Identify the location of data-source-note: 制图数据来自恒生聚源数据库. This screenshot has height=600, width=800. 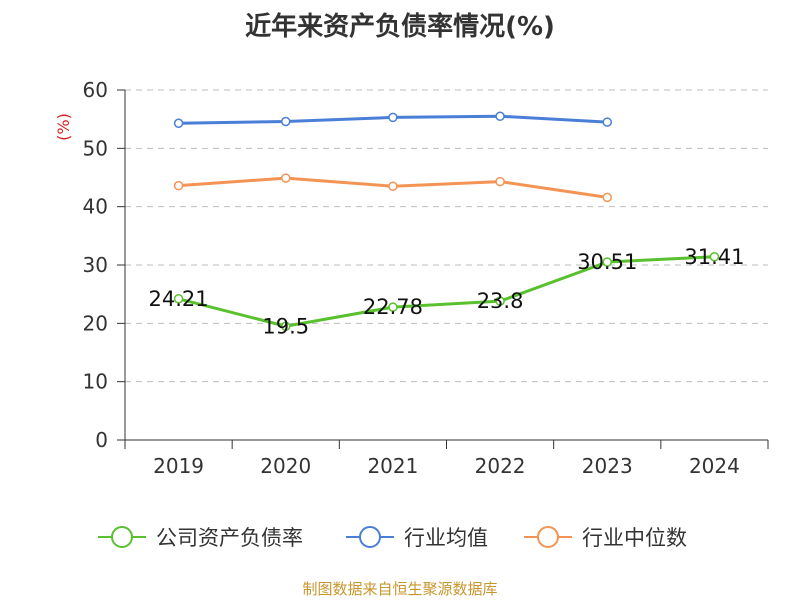
(400, 589).